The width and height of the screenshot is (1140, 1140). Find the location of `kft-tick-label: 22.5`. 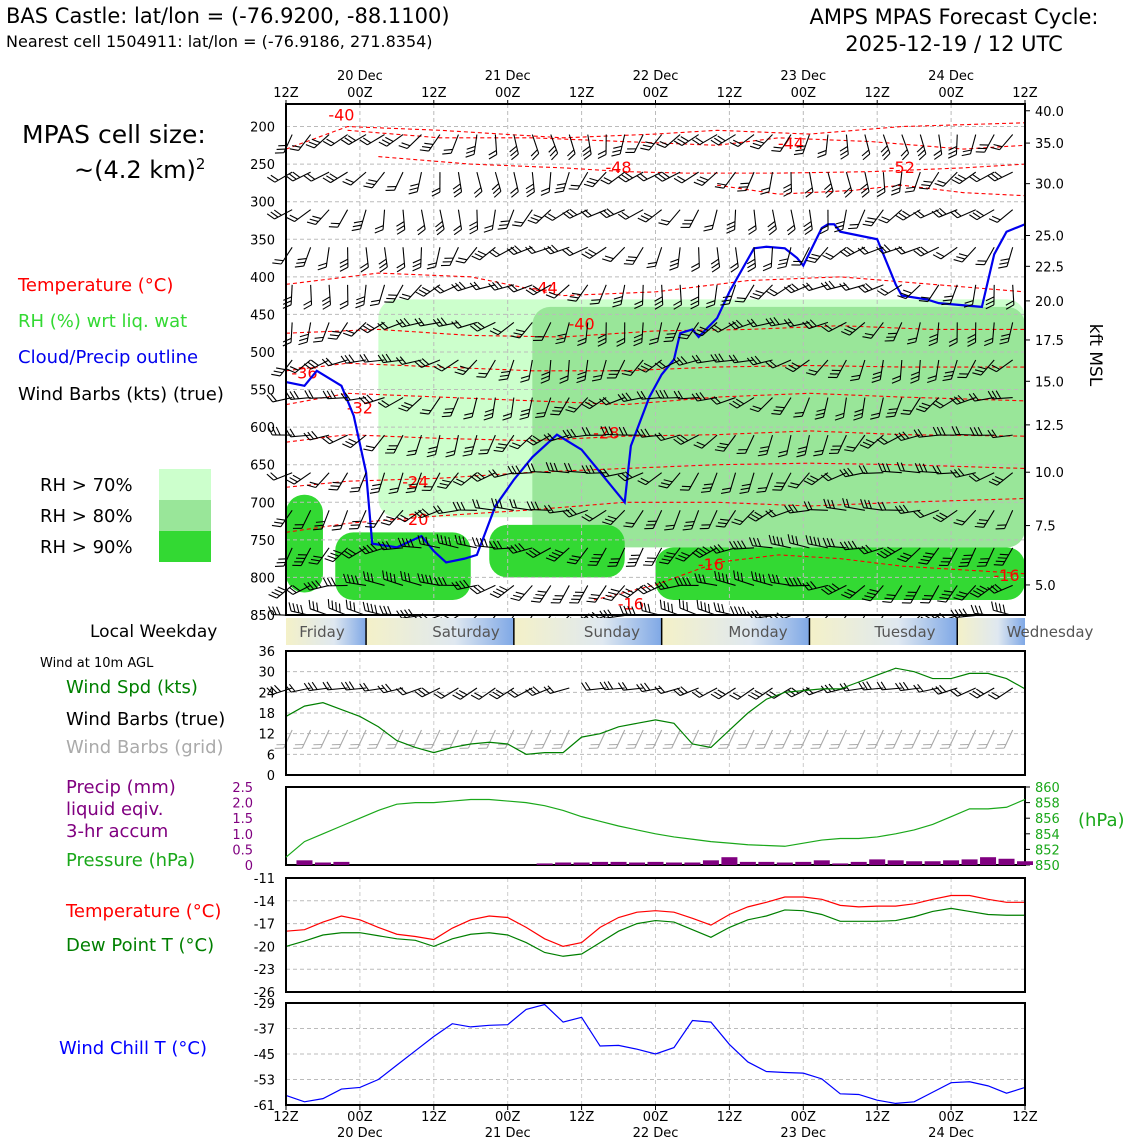

kft-tick-label: 22.5 is located at coordinates (1049, 267).